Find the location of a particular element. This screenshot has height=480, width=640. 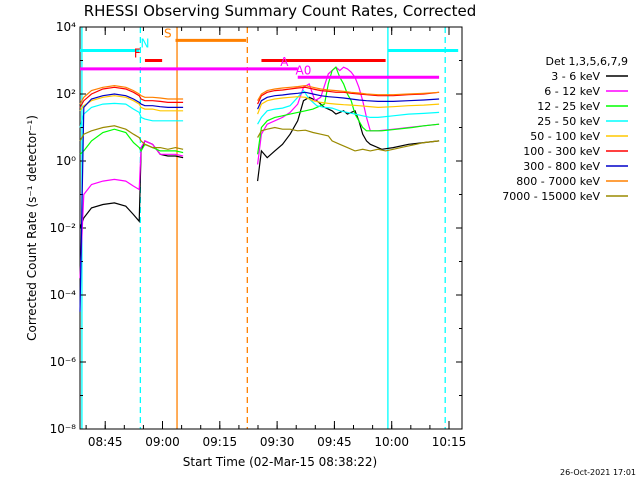

y-tick-label: 10⁻² is located at coordinates (63, 228).